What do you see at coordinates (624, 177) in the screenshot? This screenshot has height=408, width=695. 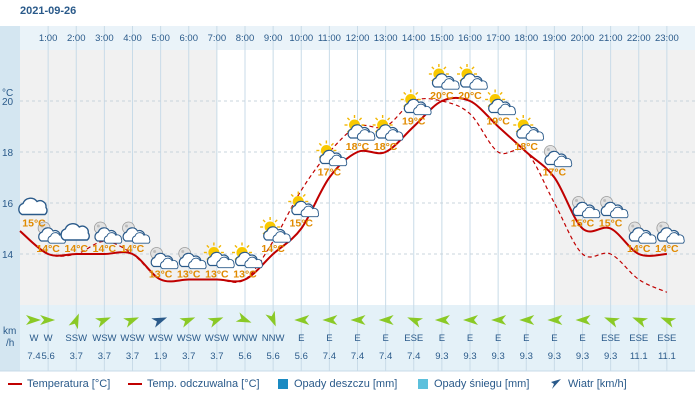 I see `night-shade-evening` at bounding box center [624, 177].